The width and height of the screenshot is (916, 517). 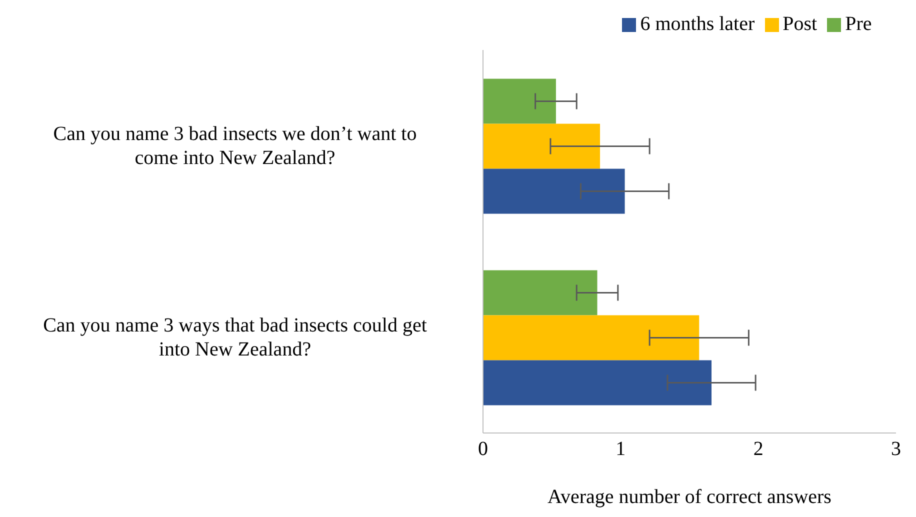 What do you see at coordinates (235, 337) in the screenshot?
I see `y-tick-label: Can you name 3 ways that bad insects could get into New Zealand?` at bounding box center [235, 337].